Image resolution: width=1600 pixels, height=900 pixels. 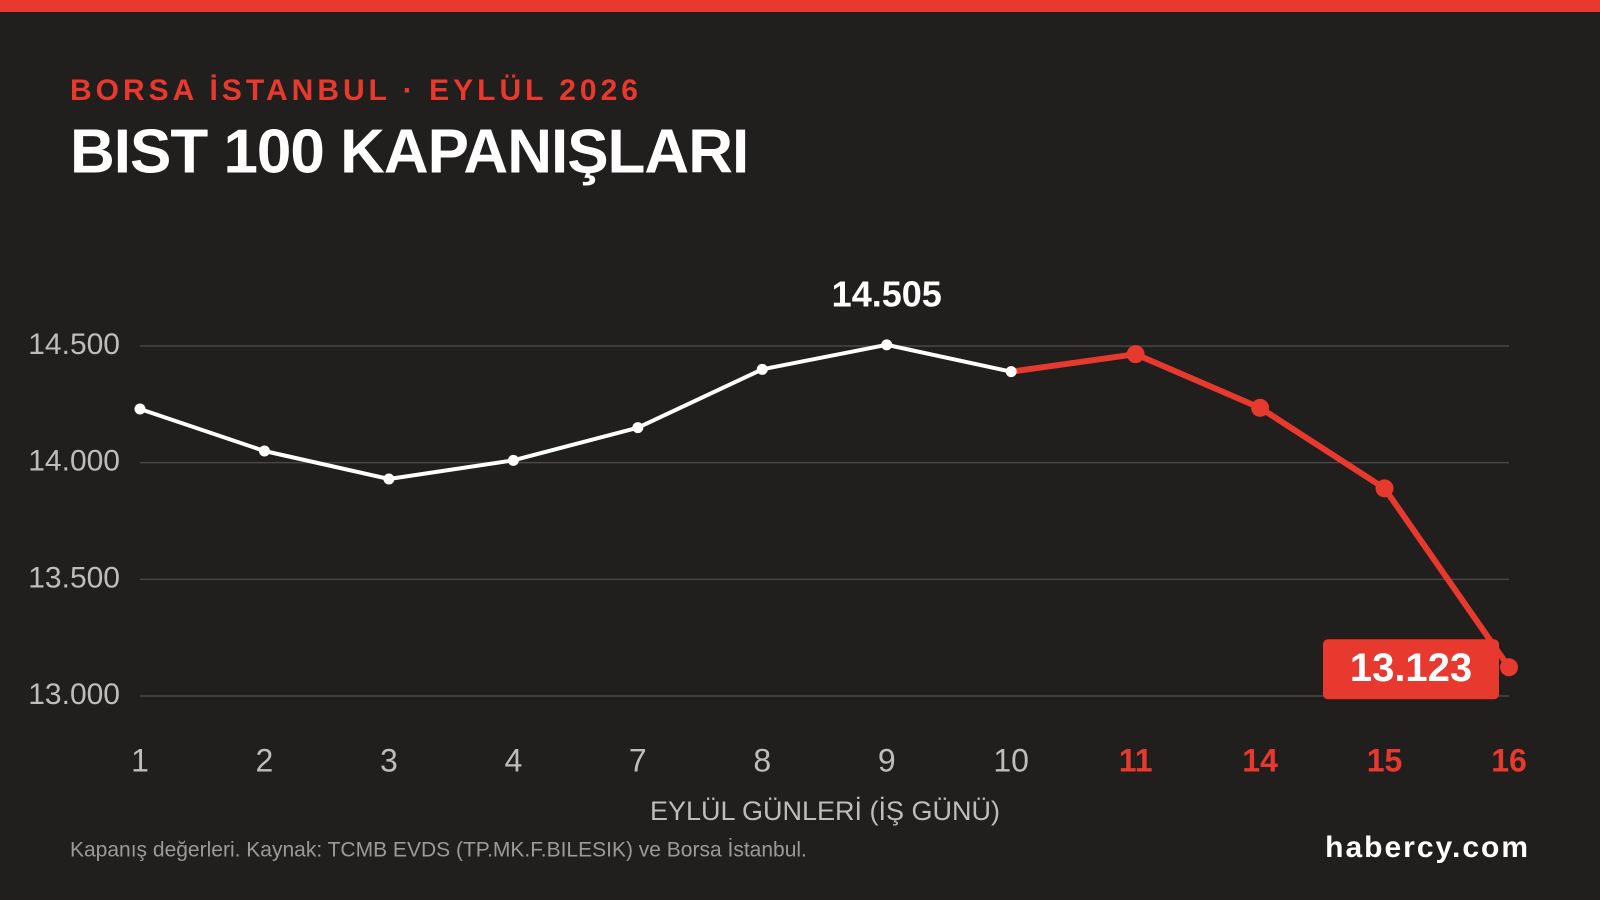 I want to click on x-tick-label: 11, so click(x=1136, y=760).